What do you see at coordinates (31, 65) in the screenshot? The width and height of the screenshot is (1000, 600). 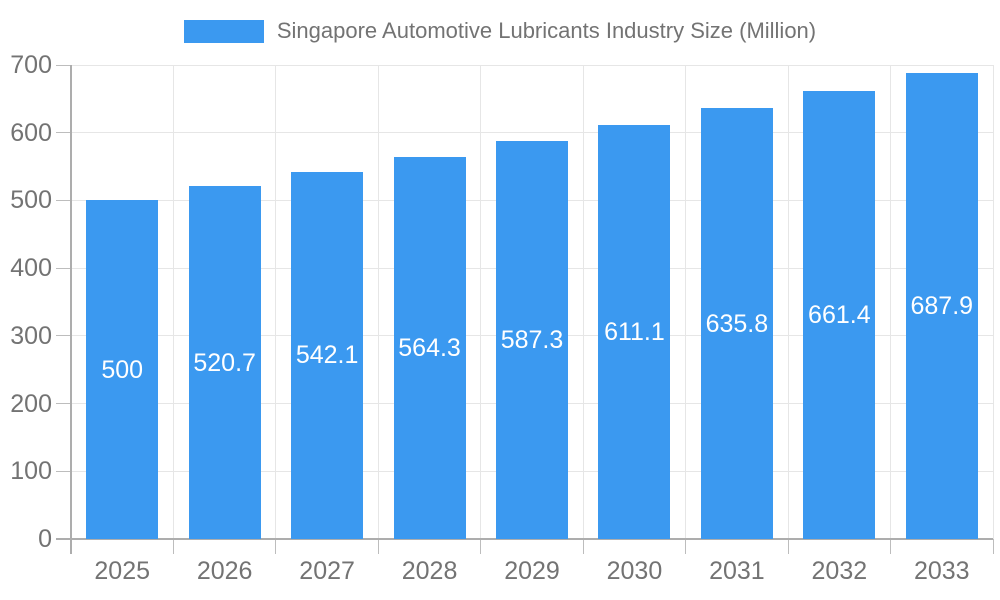 I see `y-axis-label: 700` at bounding box center [31, 65].